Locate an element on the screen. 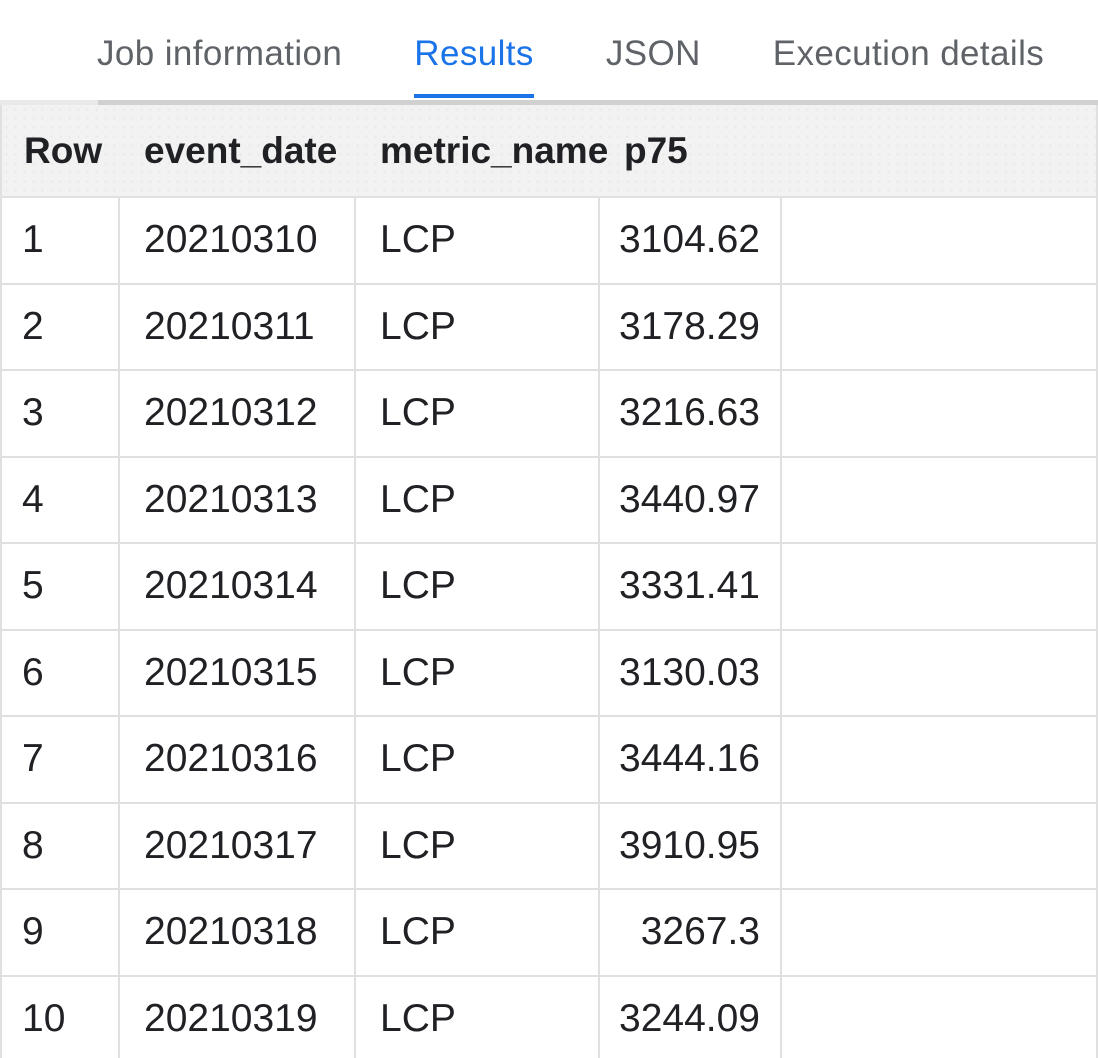 This screenshot has width=1098, height=1058. cell-event-date: 20210318 is located at coordinates (238, 932).